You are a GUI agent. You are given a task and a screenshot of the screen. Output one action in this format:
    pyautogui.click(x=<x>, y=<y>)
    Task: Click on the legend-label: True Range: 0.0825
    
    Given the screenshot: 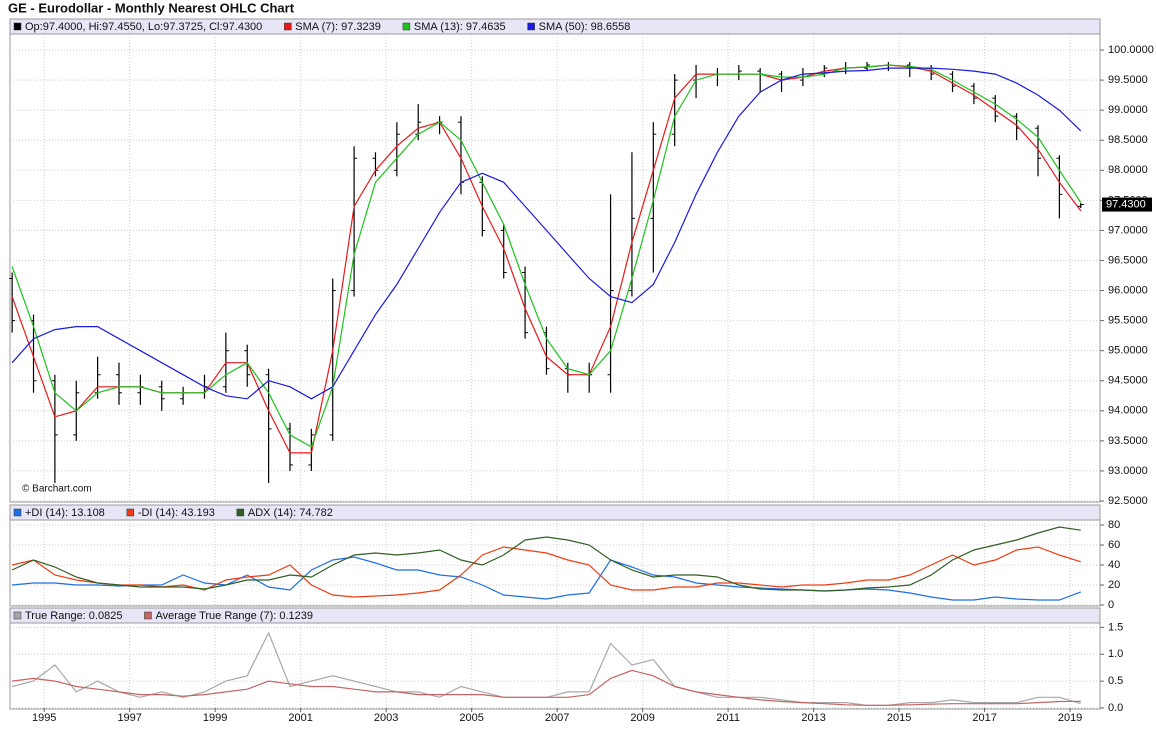 What is the action you would take?
    pyautogui.click(x=73, y=616)
    